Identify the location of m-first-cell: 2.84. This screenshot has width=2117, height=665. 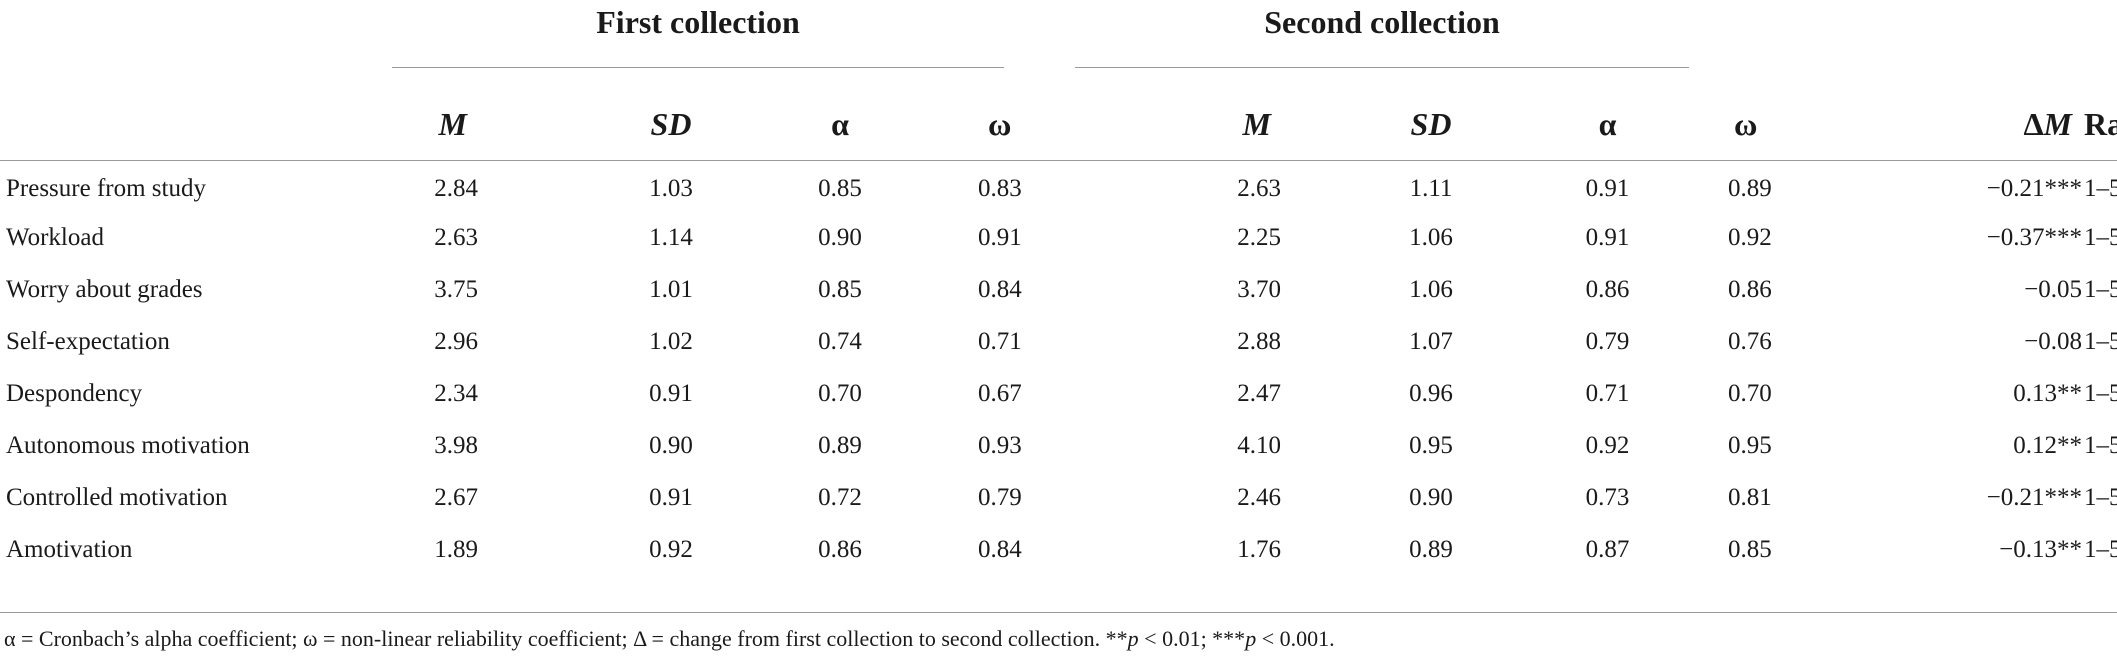
(456, 188).